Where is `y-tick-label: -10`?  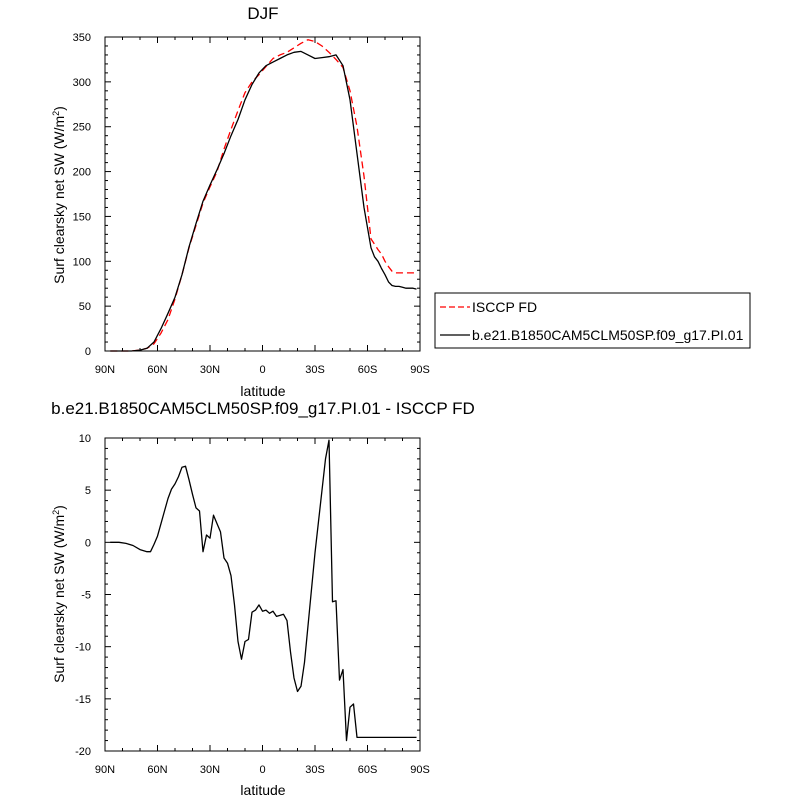
y-tick-label: -10 is located at coordinates (83, 648).